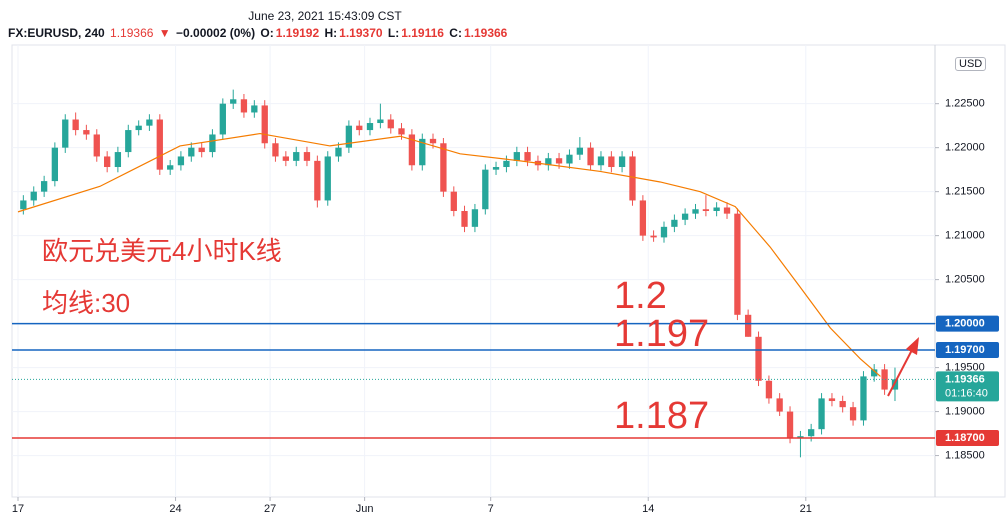 The image size is (1007, 527). Describe the element at coordinates (640, 296) in the screenshot. I see `annotation-level: 1.2` at that location.